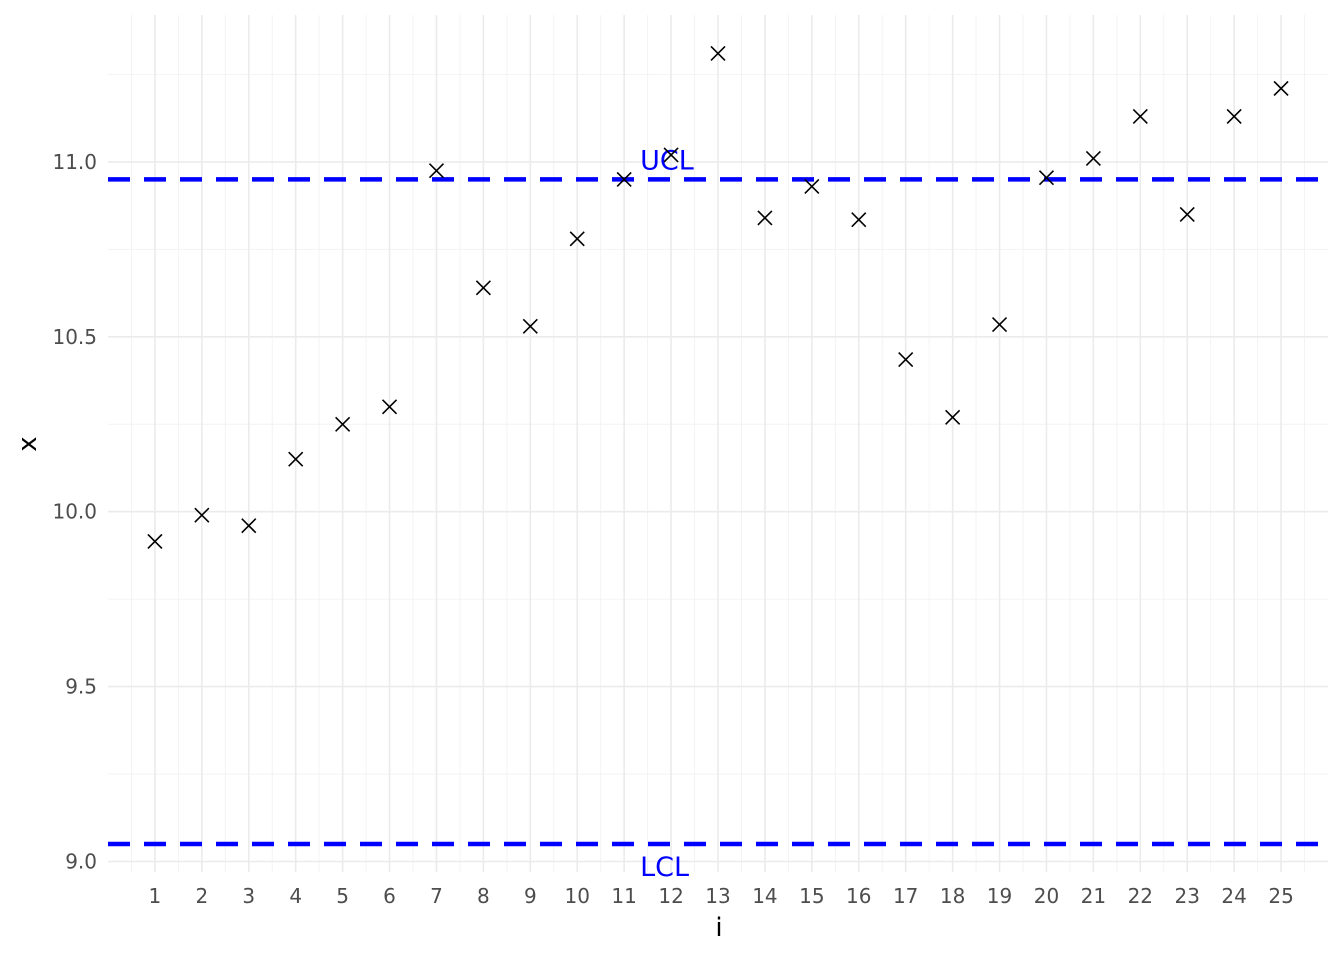 The width and height of the screenshot is (1344, 960). Describe the element at coordinates (530, 896) in the screenshot. I see `x-tick-label: 9` at that location.